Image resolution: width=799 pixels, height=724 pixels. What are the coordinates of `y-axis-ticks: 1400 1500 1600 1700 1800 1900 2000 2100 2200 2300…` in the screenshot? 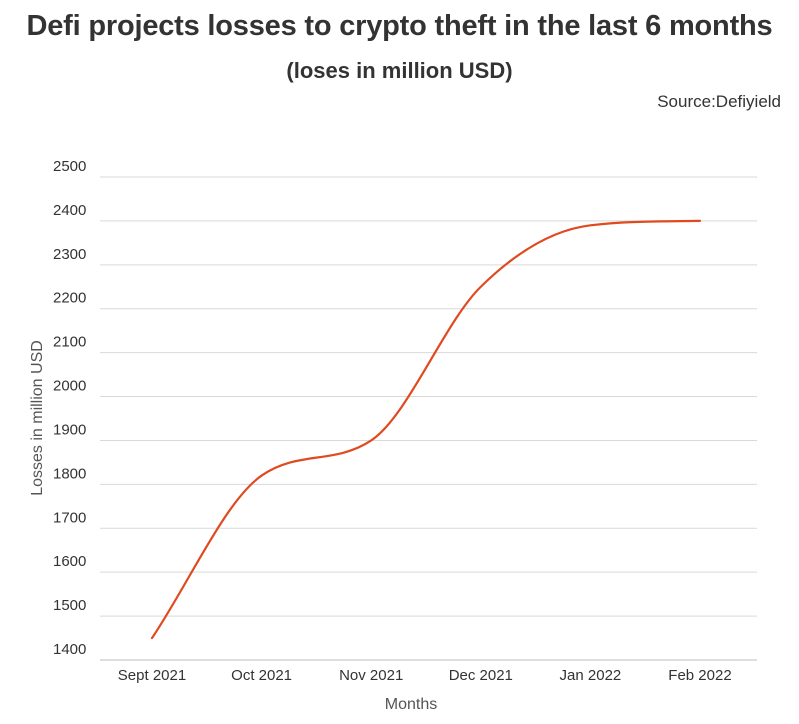 It's located at (69, 408).